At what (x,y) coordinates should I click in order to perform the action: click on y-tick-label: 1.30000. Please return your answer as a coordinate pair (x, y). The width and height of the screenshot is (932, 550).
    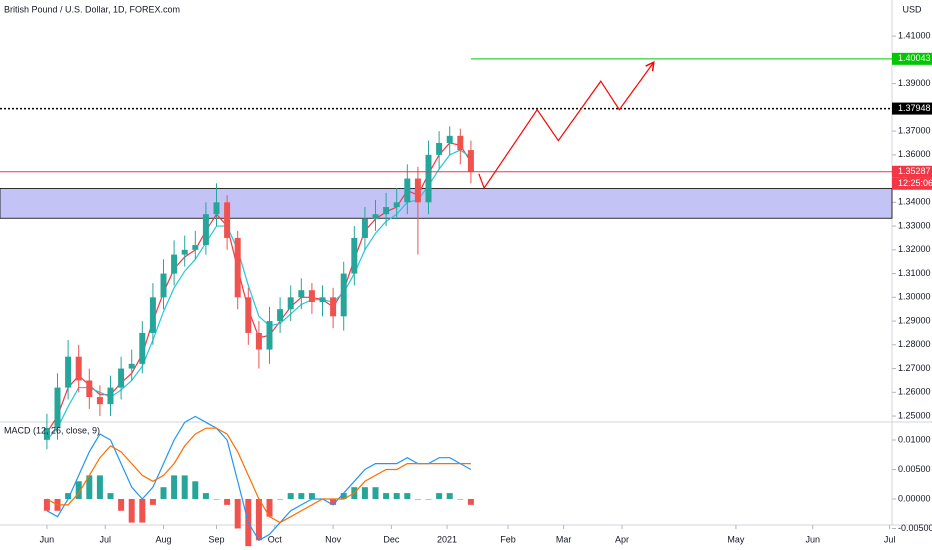
    Looking at the image, I should click on (914, 297).